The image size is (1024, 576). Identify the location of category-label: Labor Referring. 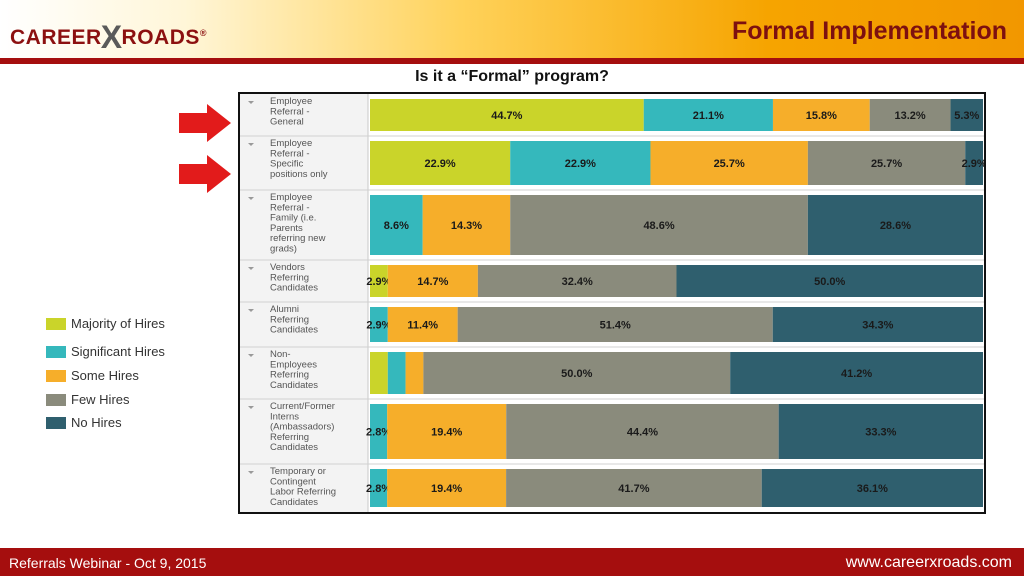
(303, 492).